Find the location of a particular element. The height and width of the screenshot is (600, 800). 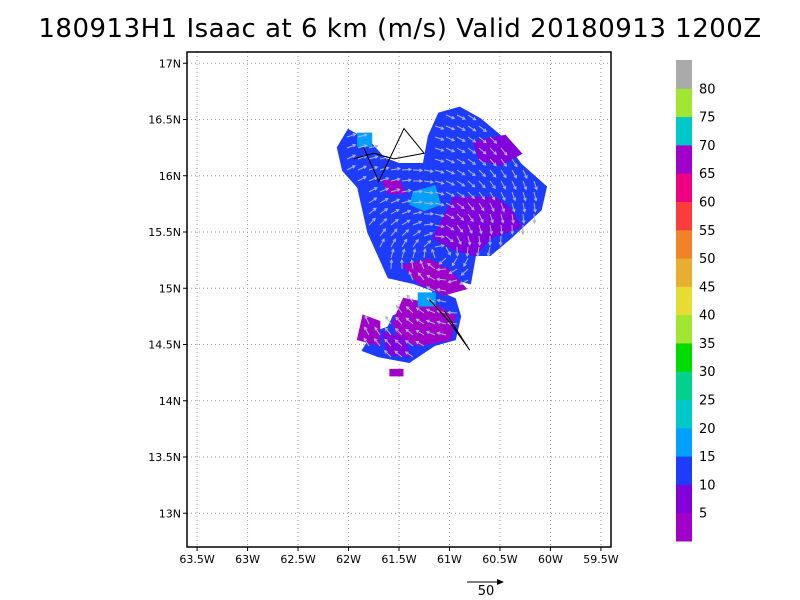

colorbar-label: 45 is located at coordinates (707, 287).